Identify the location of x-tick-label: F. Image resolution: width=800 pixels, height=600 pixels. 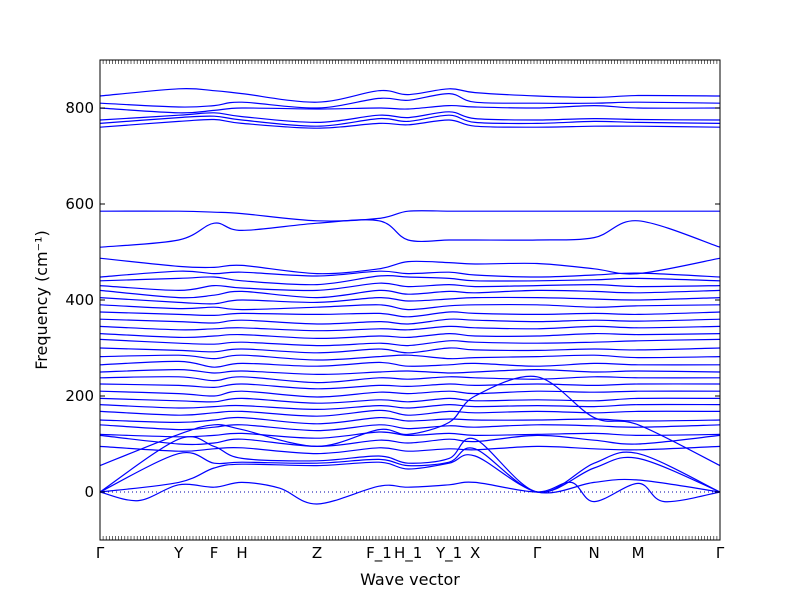
(214, 553).